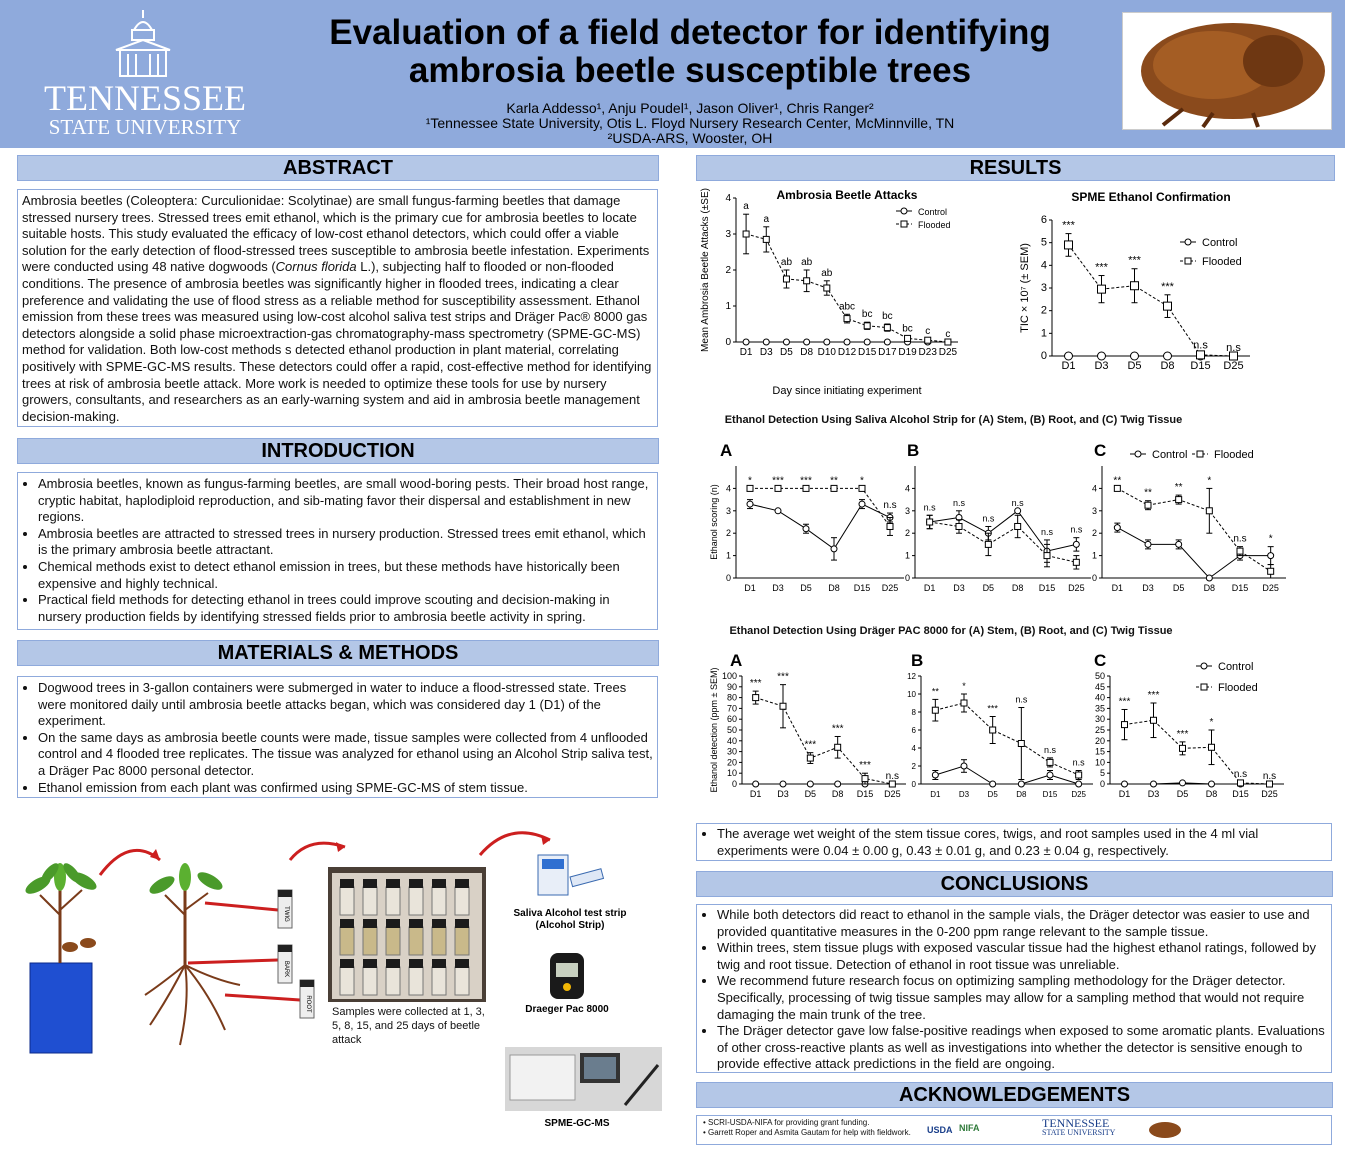 Image resolution: width=1345 pixels, height=1154 pixels. I want to click on x-tick-label: D8, so click(806, 352).